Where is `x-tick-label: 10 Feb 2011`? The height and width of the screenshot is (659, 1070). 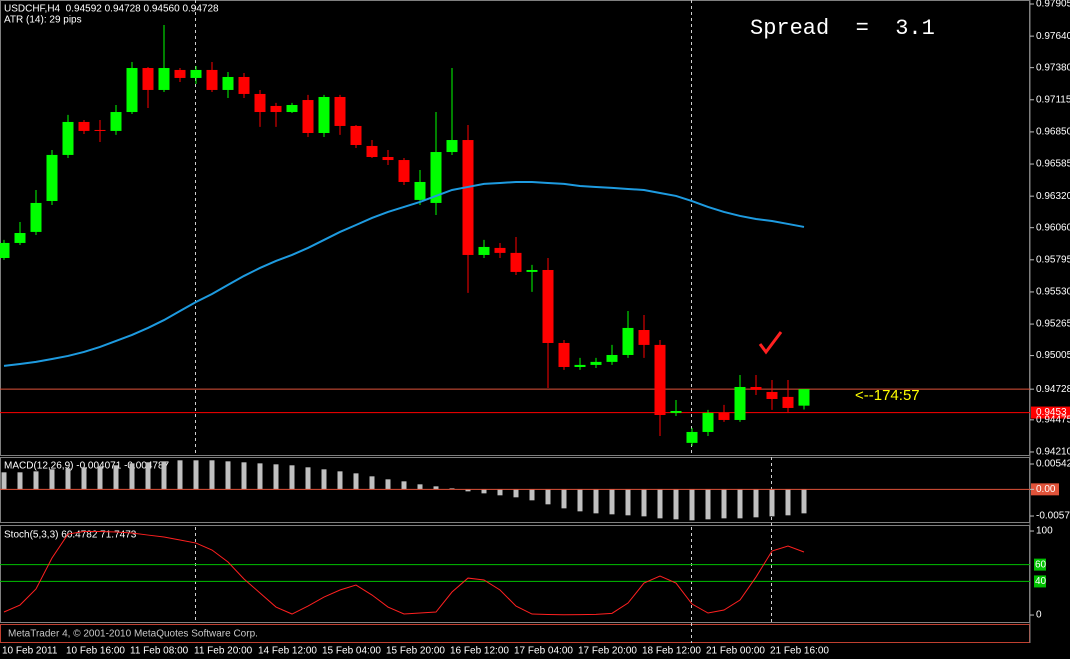
x-tick-label: 10 Feb 2011 is located at coordinates (30, 651).